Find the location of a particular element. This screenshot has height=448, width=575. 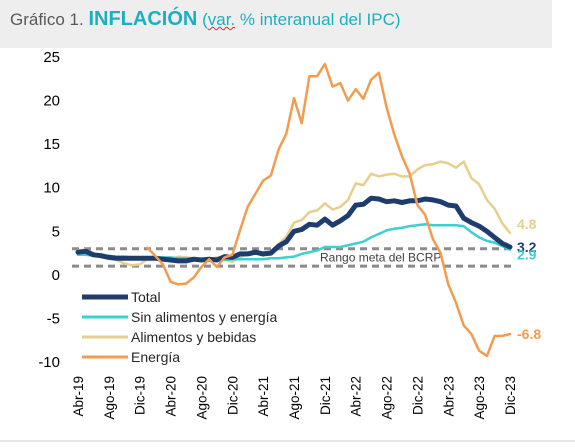

y-tick-label: -5 is located at coordinates (53, 318).